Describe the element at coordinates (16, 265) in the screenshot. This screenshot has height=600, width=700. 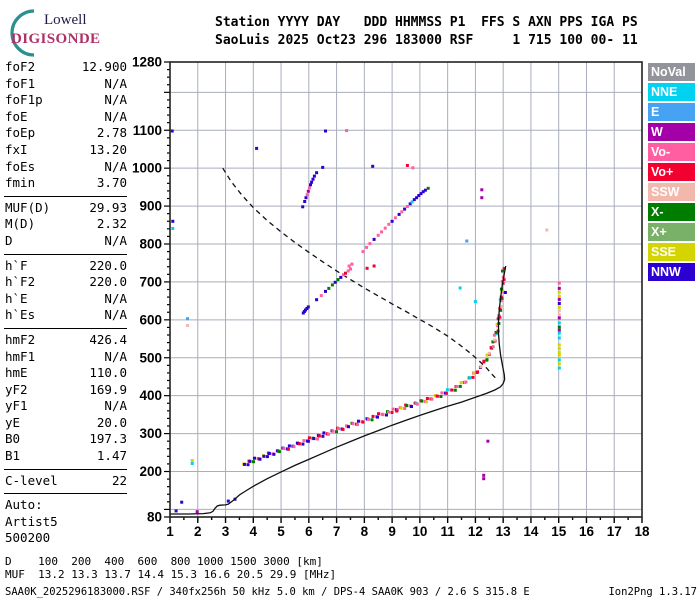
I see `param-label: h`F` at that location.